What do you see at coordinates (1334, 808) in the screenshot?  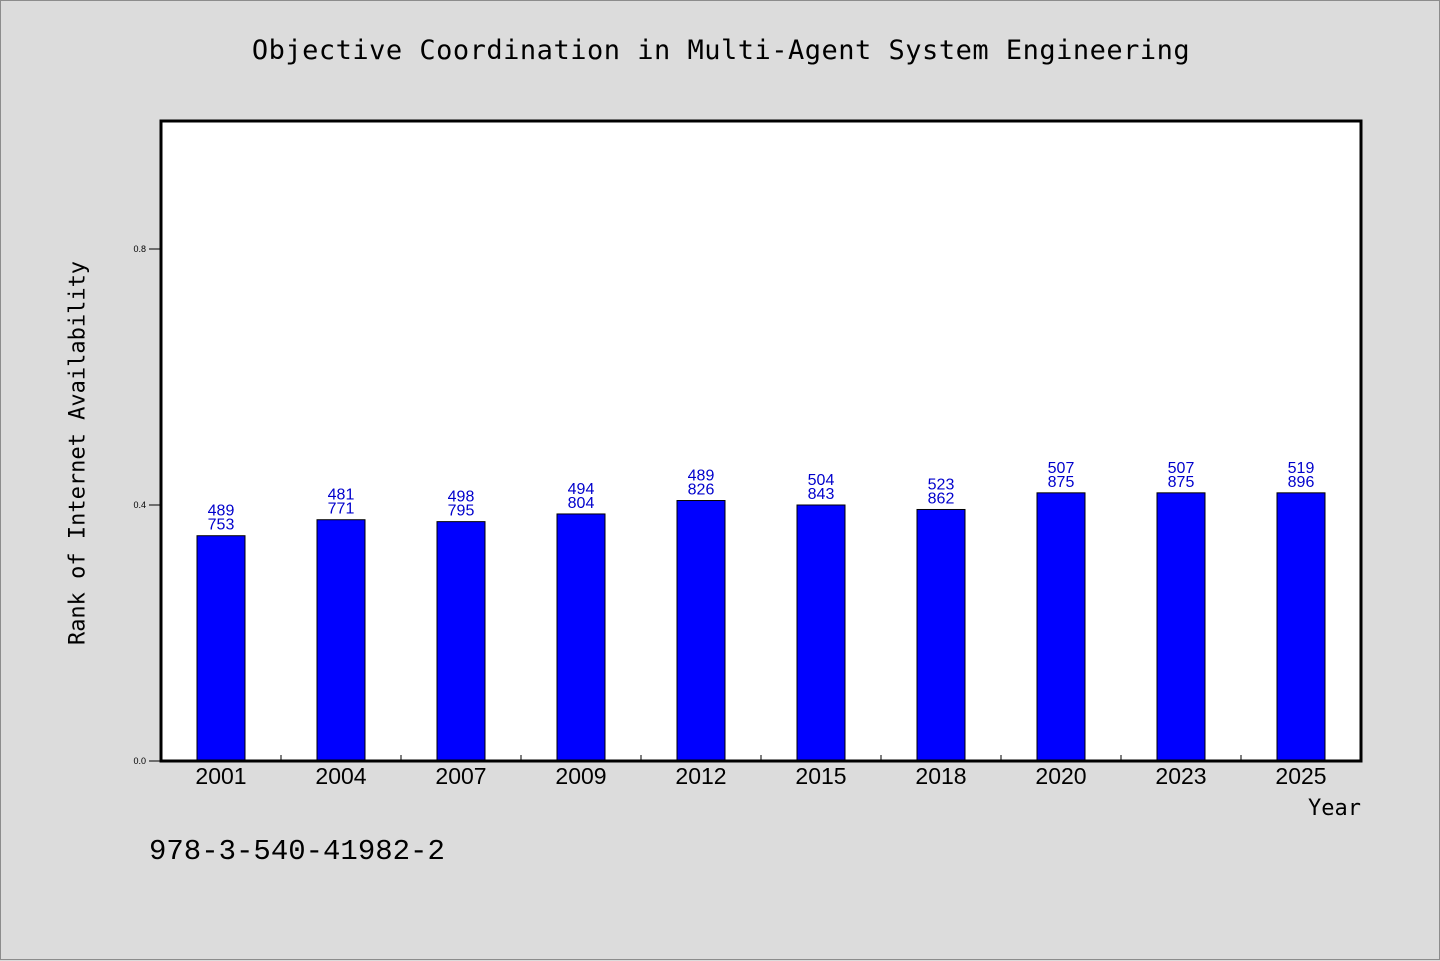 I see `x-axis-label: Year` at bounding box center [1334, 808].